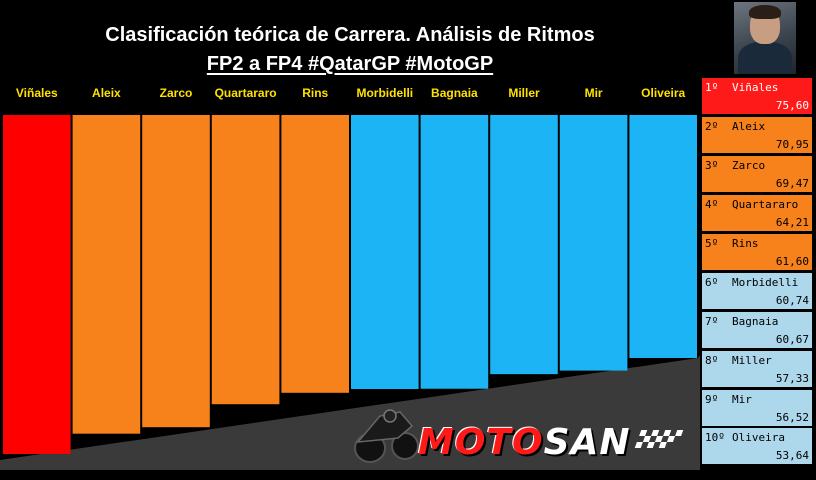  I want to click on ranking-name: Morbidelli, so click(765, 282).